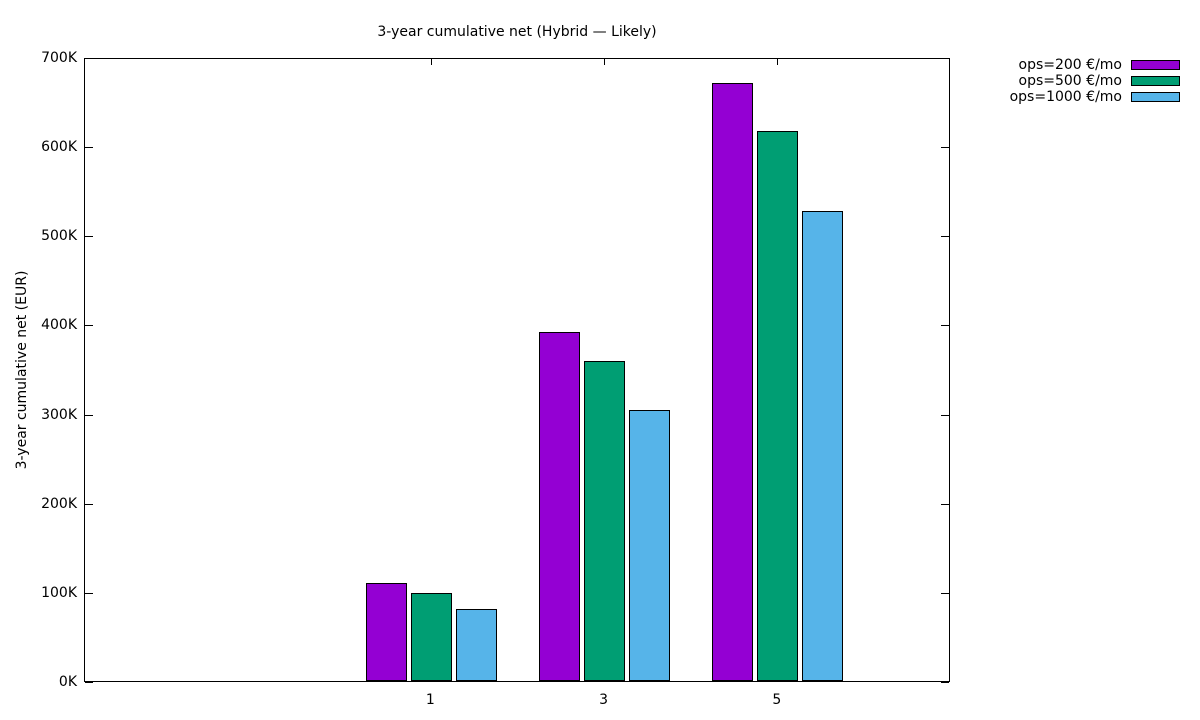 This screenshot has width=1200, height=720. Describe the element at coordinates (59, 503) in the screenshot. I see `y-tick-label: 200K` at that location.